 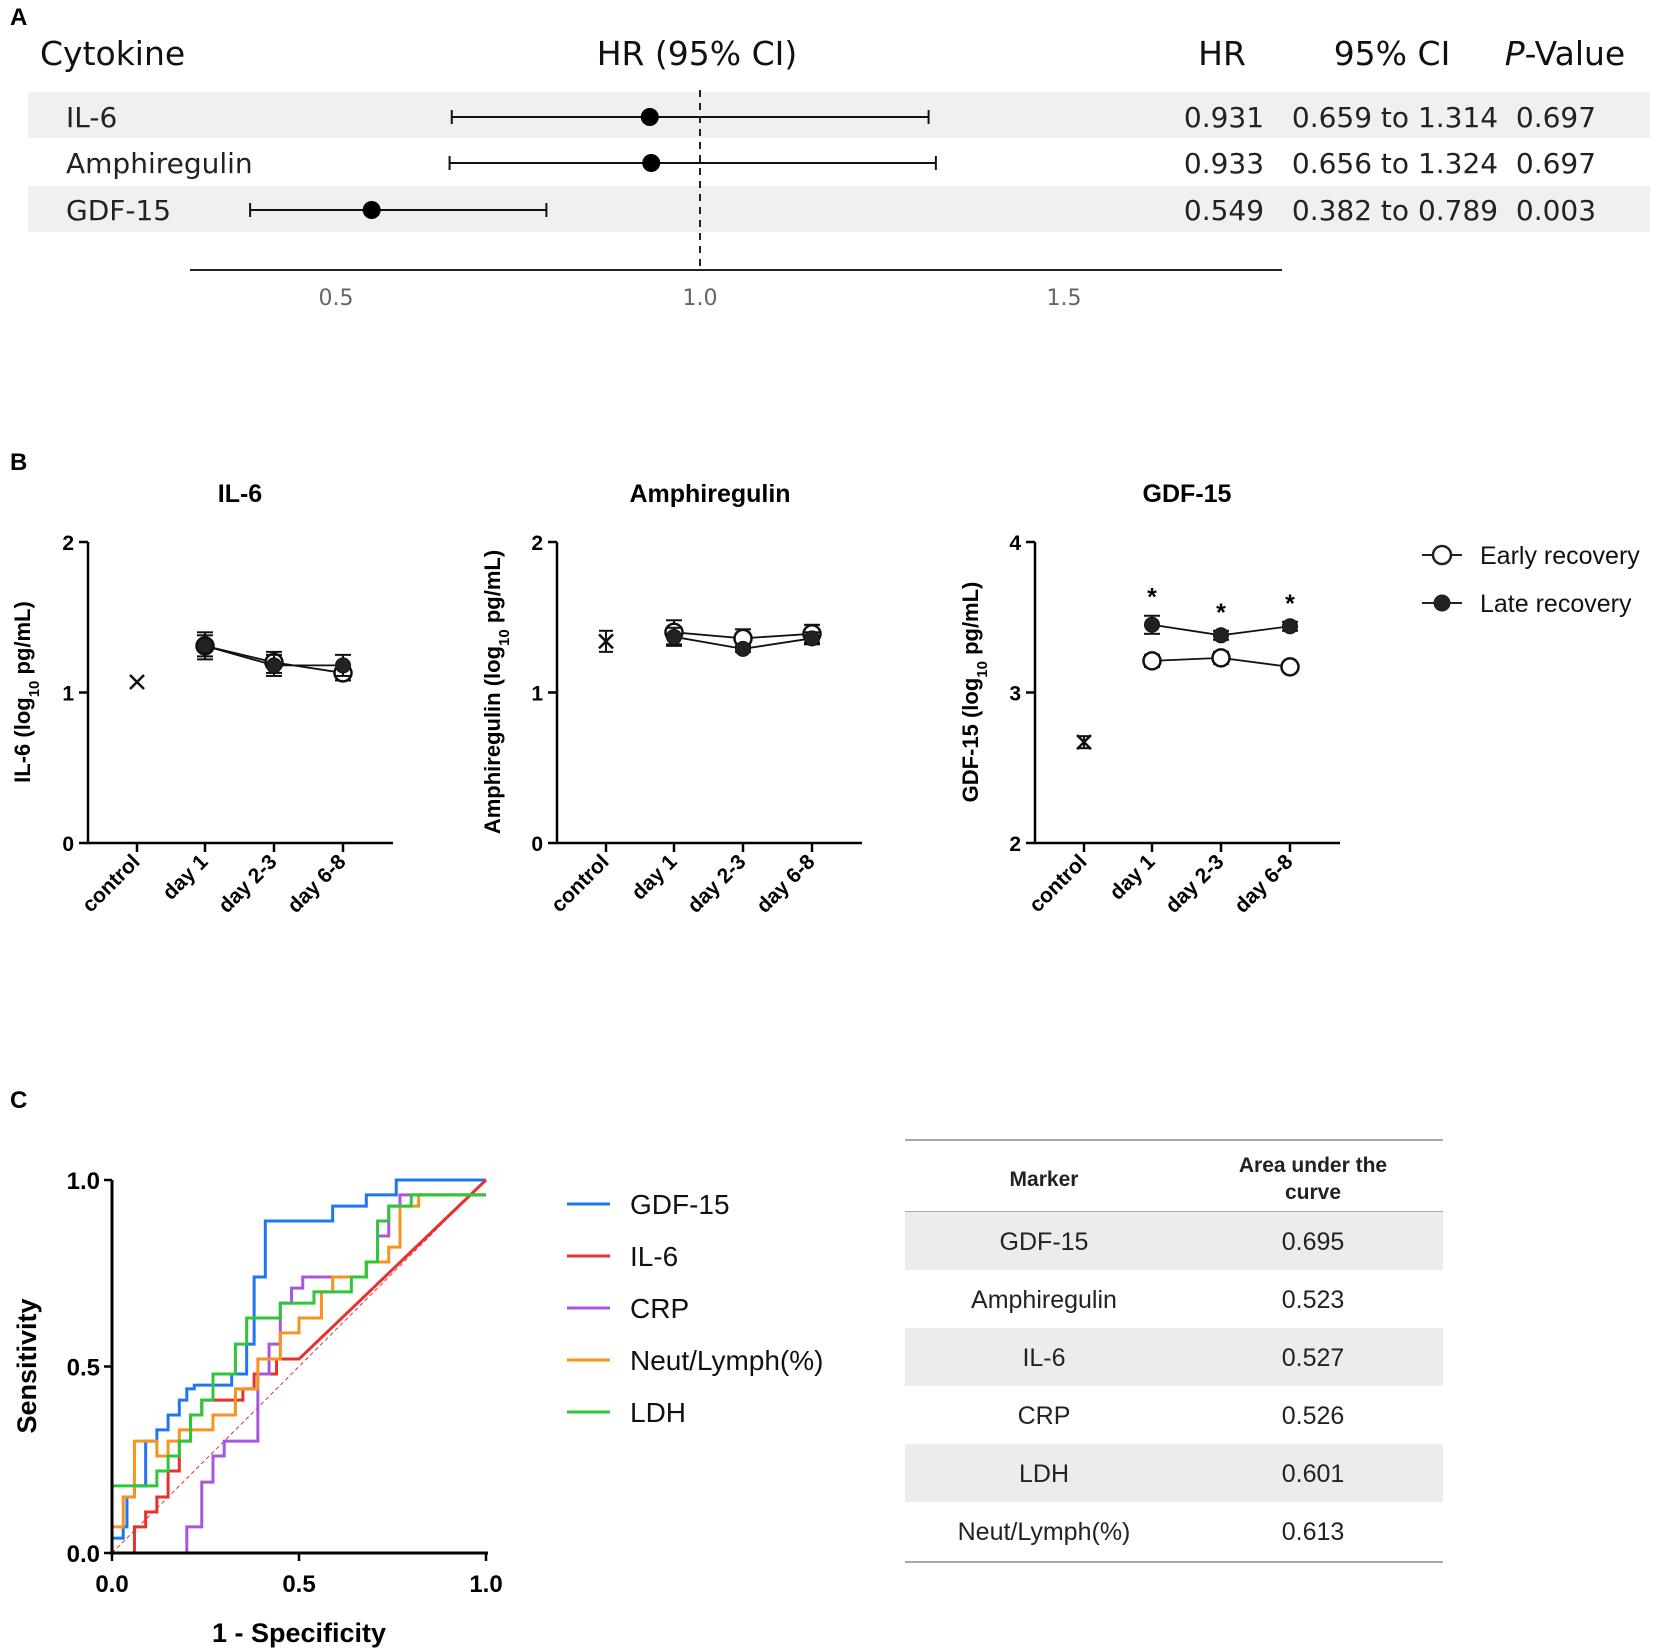 I want to click on table-cell-auc: 0.526, so click(x=1313, y=1416).